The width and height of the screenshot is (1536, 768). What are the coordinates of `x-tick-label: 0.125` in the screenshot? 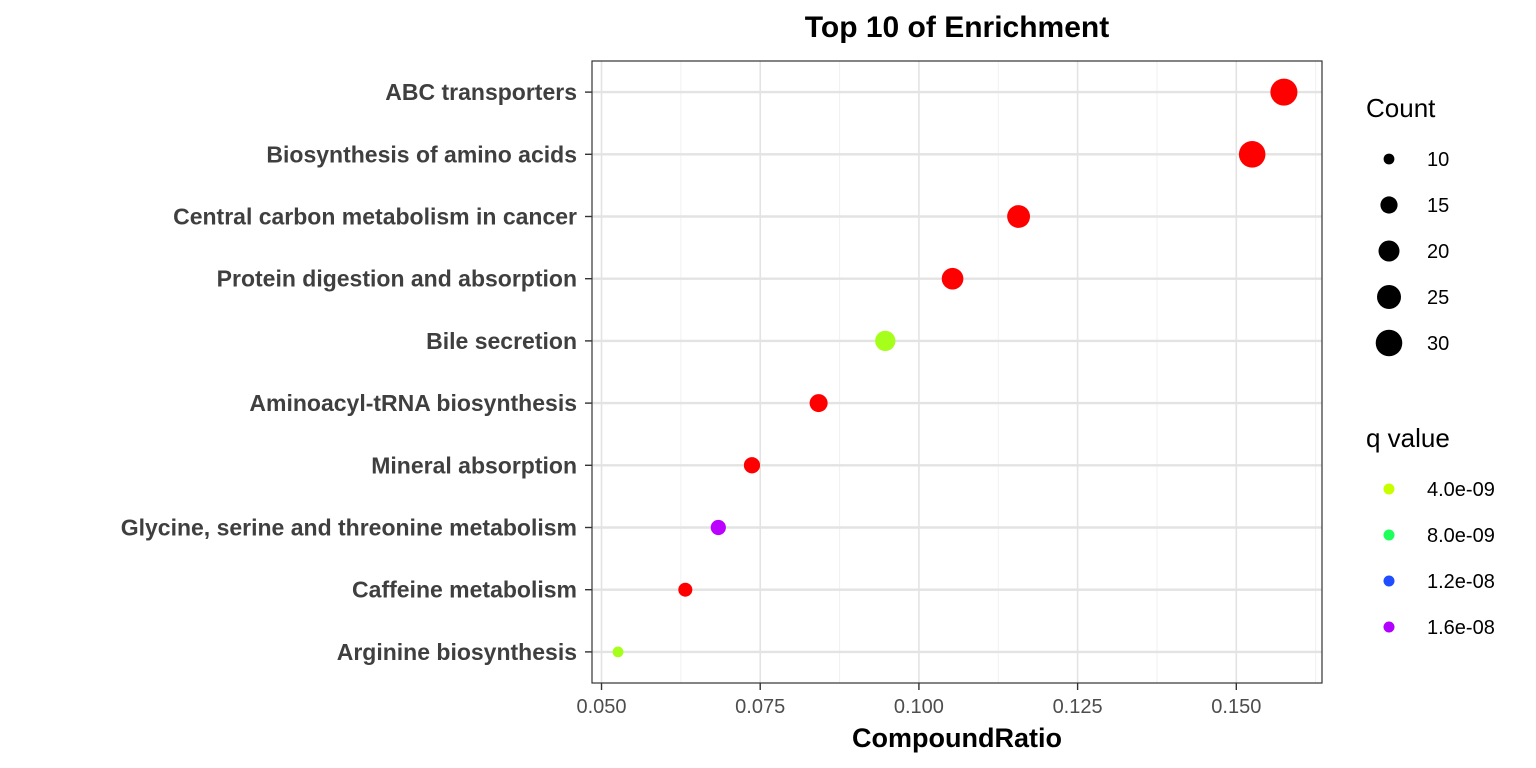 It's located at (1078, 707).